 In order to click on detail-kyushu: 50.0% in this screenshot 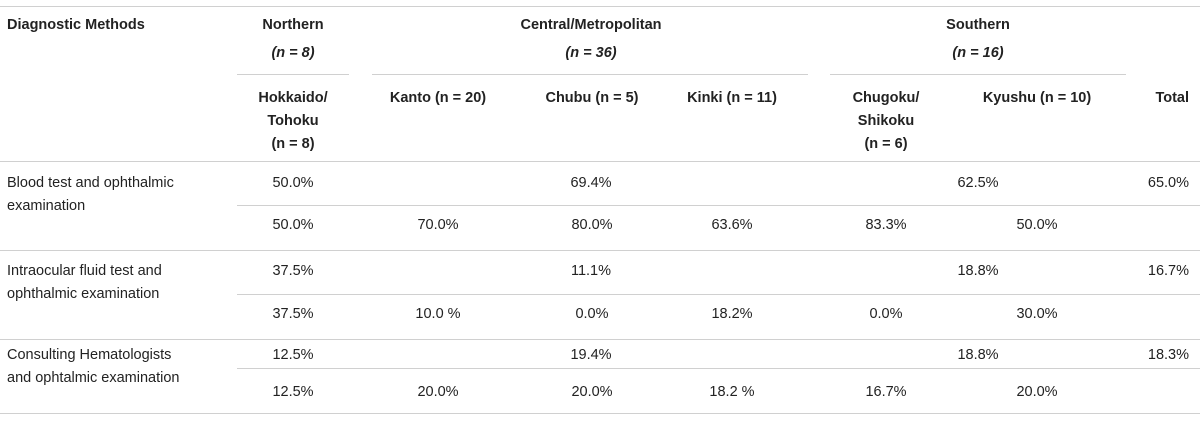, I will do `click(1037, 225)`.